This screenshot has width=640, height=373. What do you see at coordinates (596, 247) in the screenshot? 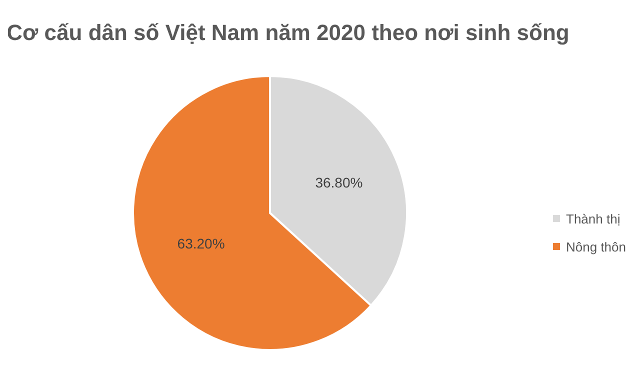
I see `legend-label: Nông thôn` at bounding box center [596, 247].